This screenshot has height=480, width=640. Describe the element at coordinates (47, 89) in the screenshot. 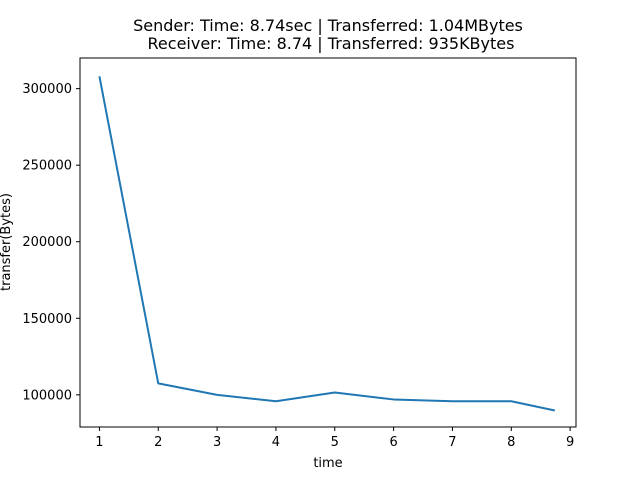

I see `y-tick-label-300000: 300000` at that location.